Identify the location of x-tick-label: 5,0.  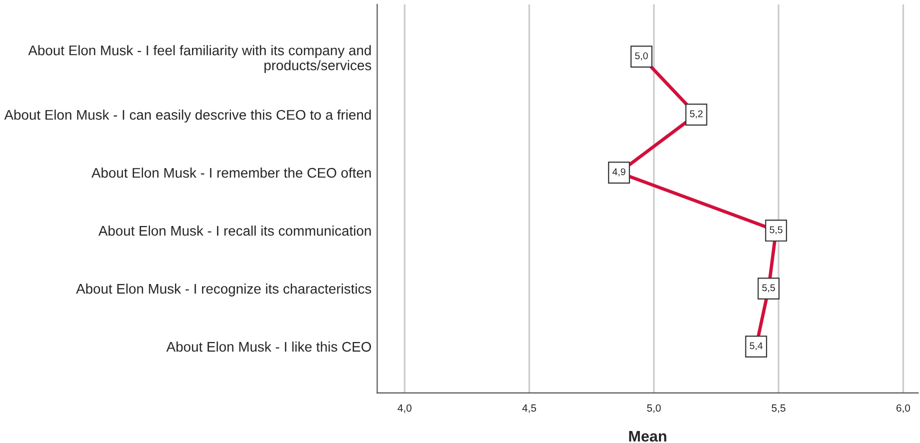
(654, 408).